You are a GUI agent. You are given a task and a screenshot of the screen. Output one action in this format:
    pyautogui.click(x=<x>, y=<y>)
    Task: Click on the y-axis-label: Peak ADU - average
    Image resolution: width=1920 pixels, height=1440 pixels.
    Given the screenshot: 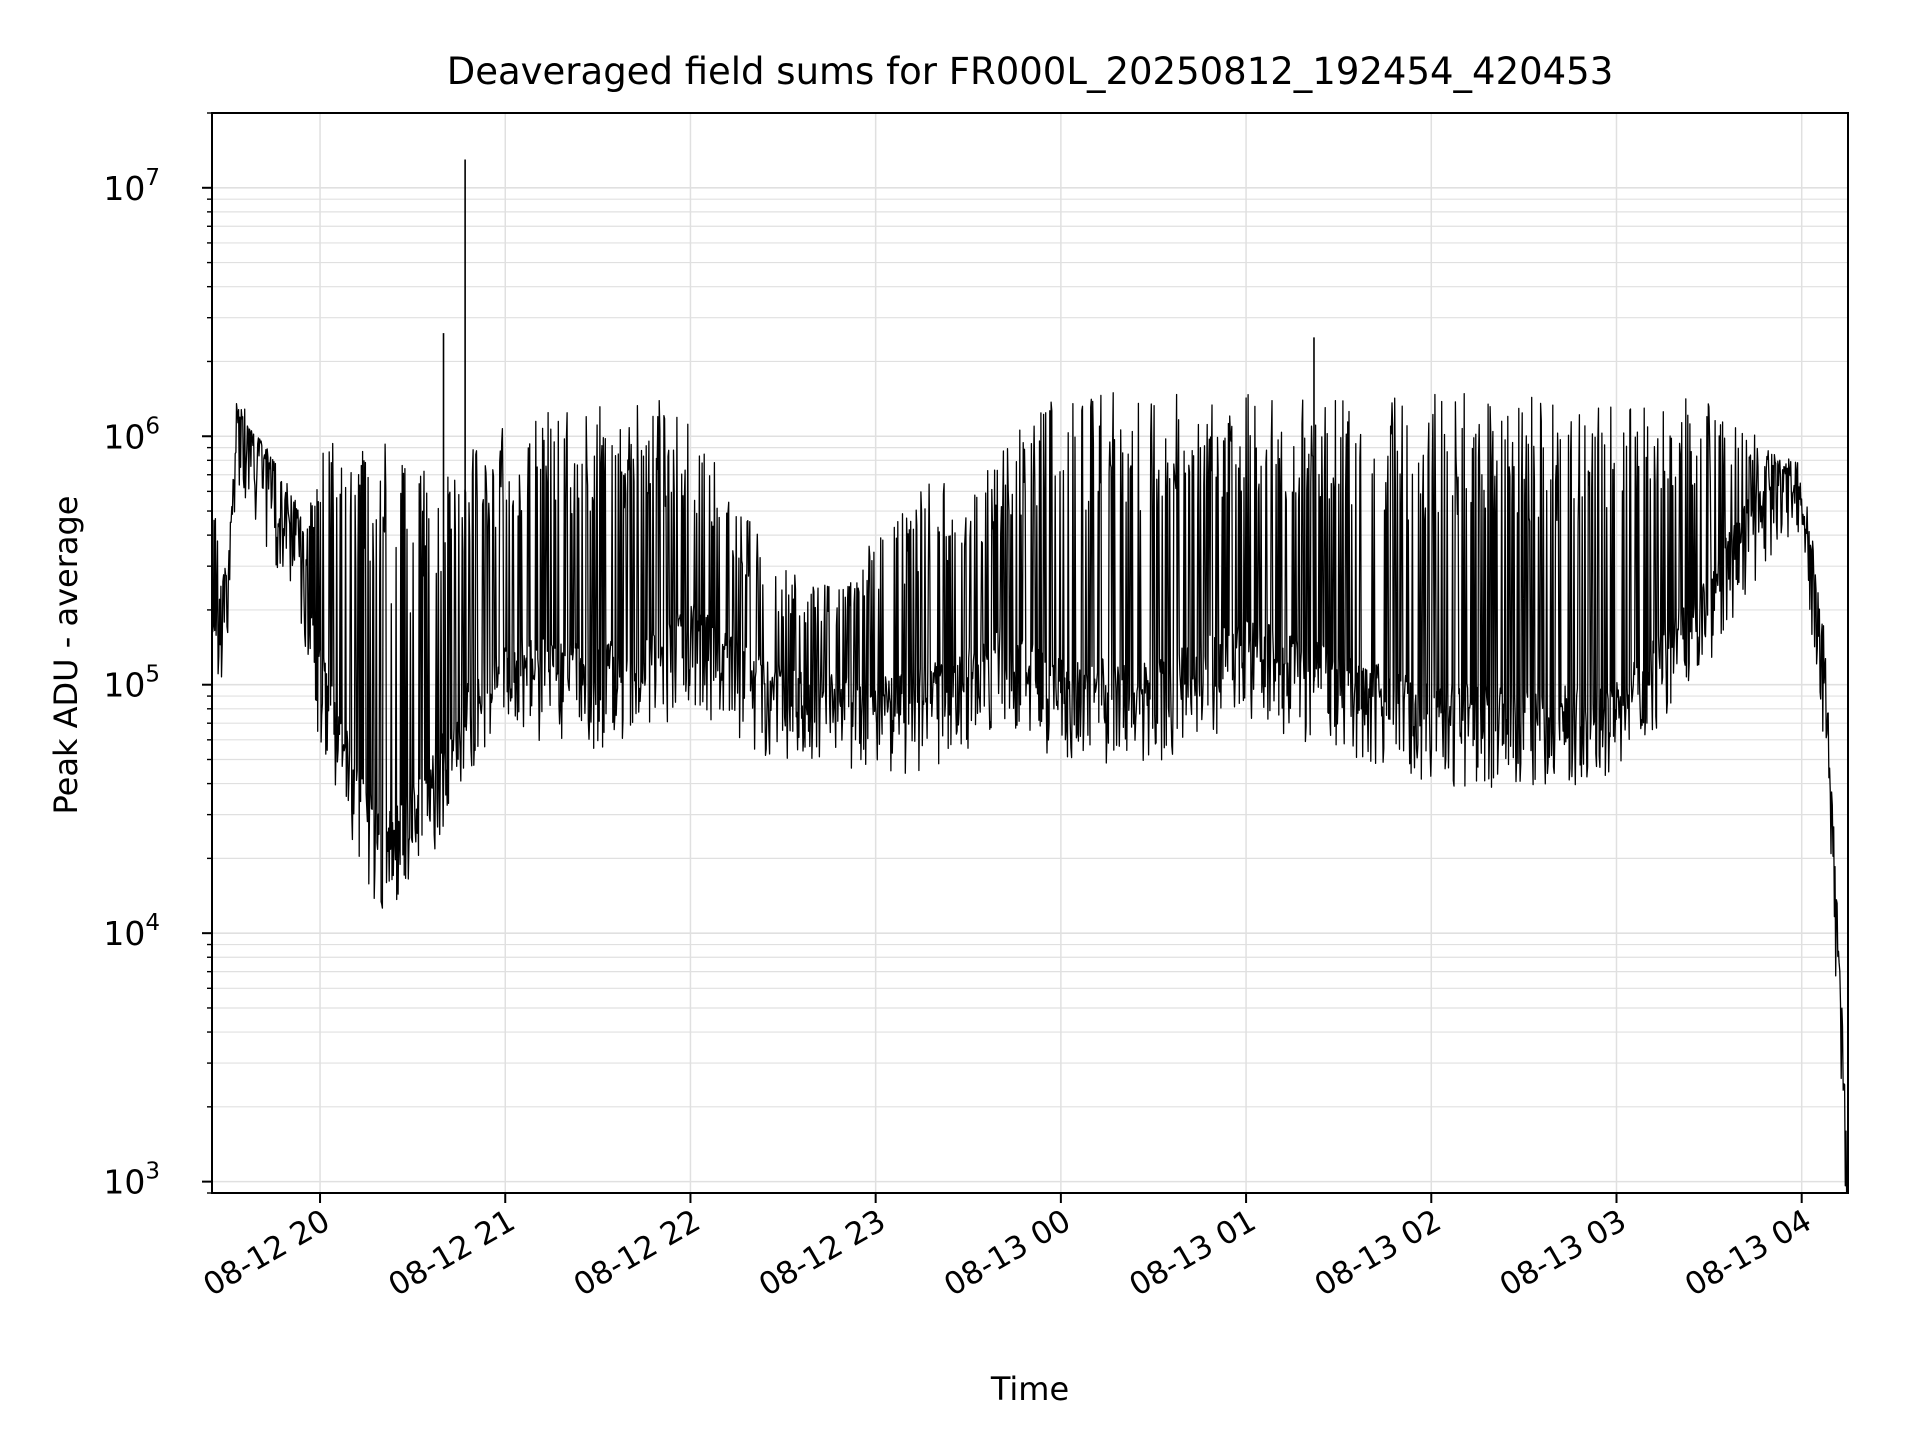 What is the action you would take?
    pyautogui.click(x=66, y=655)
    